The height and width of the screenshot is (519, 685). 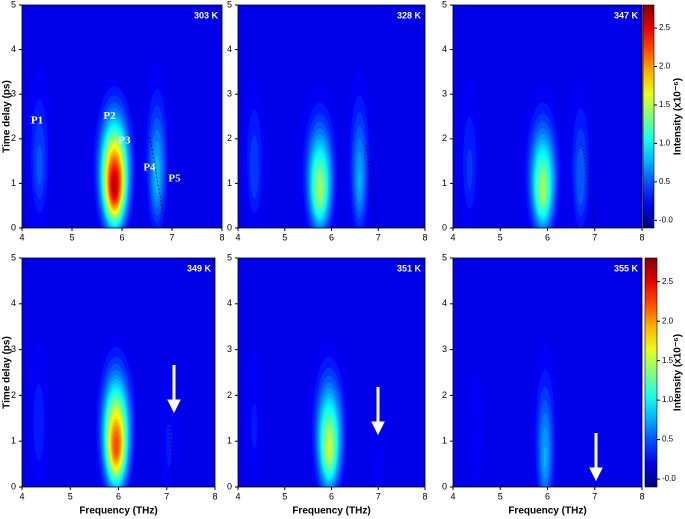 I want to click on peak-label: P1, so click(x=37, y=120).